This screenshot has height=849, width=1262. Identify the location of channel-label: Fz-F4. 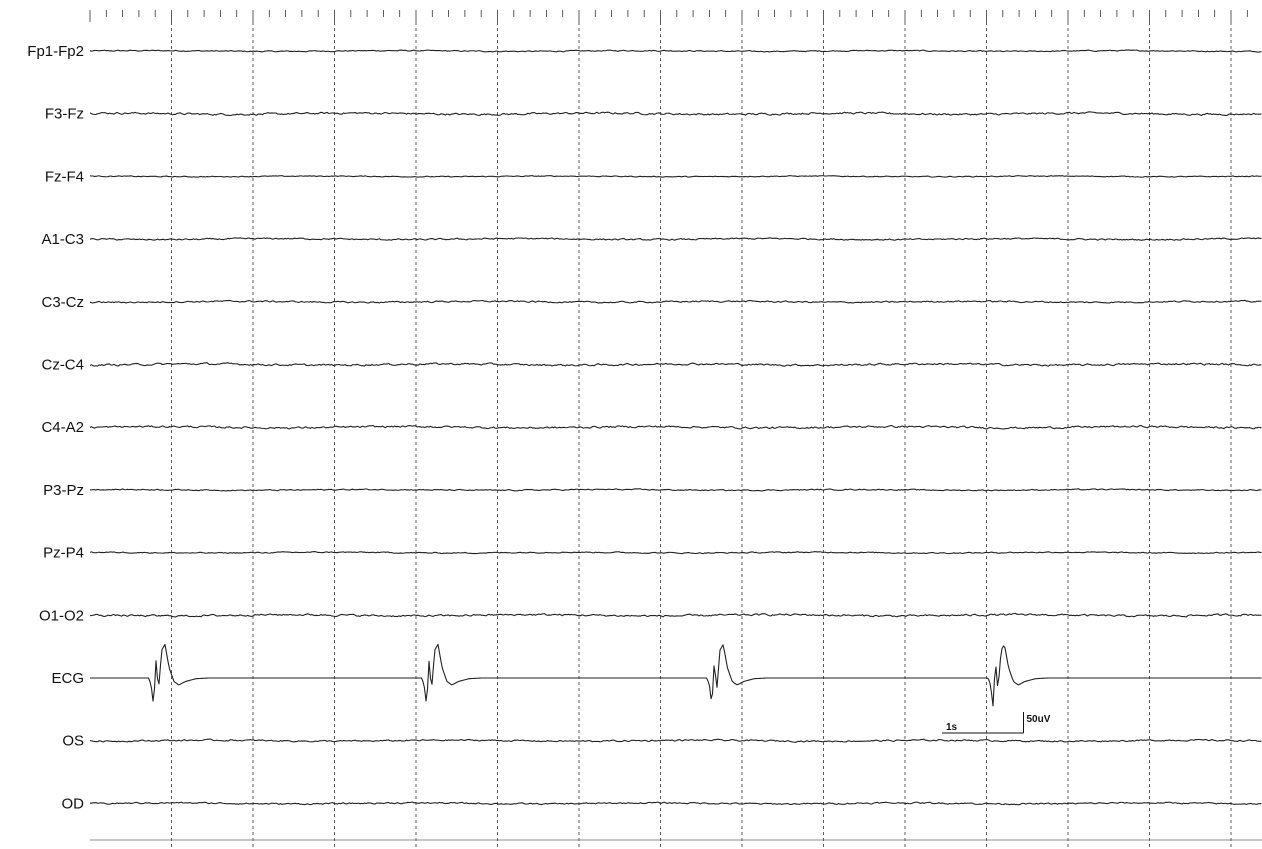
(64, 176).